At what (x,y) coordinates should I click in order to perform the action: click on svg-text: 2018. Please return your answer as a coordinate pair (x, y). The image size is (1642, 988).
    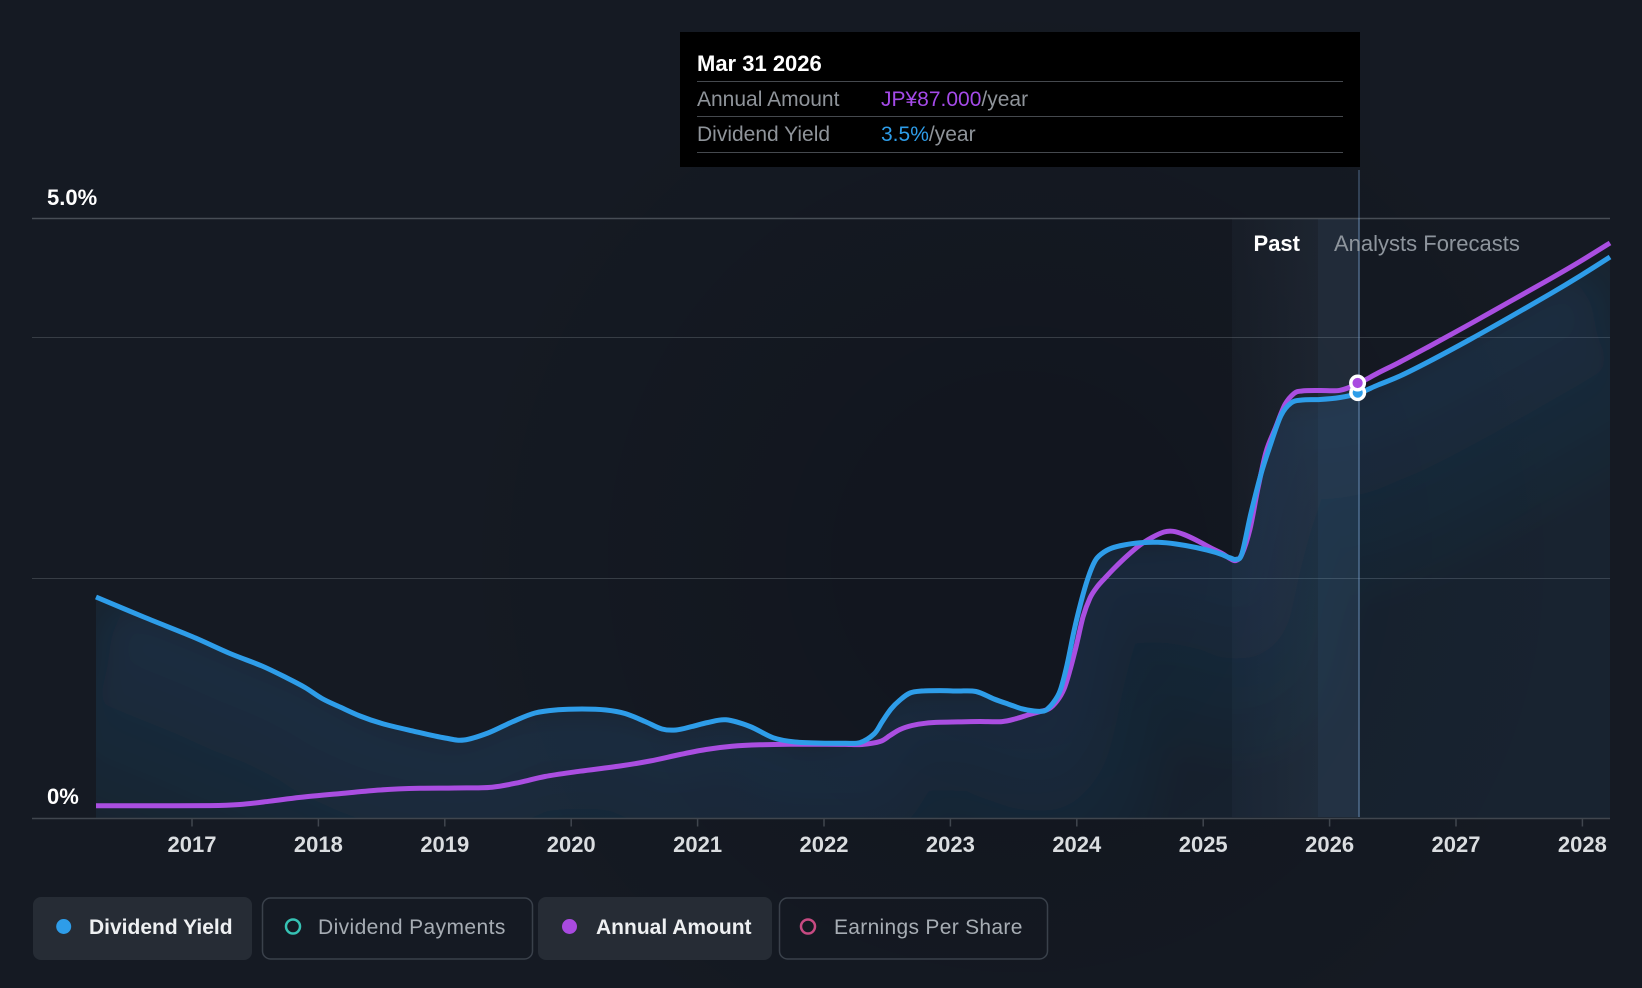
    Looking at the image, I should click on (318, 844).